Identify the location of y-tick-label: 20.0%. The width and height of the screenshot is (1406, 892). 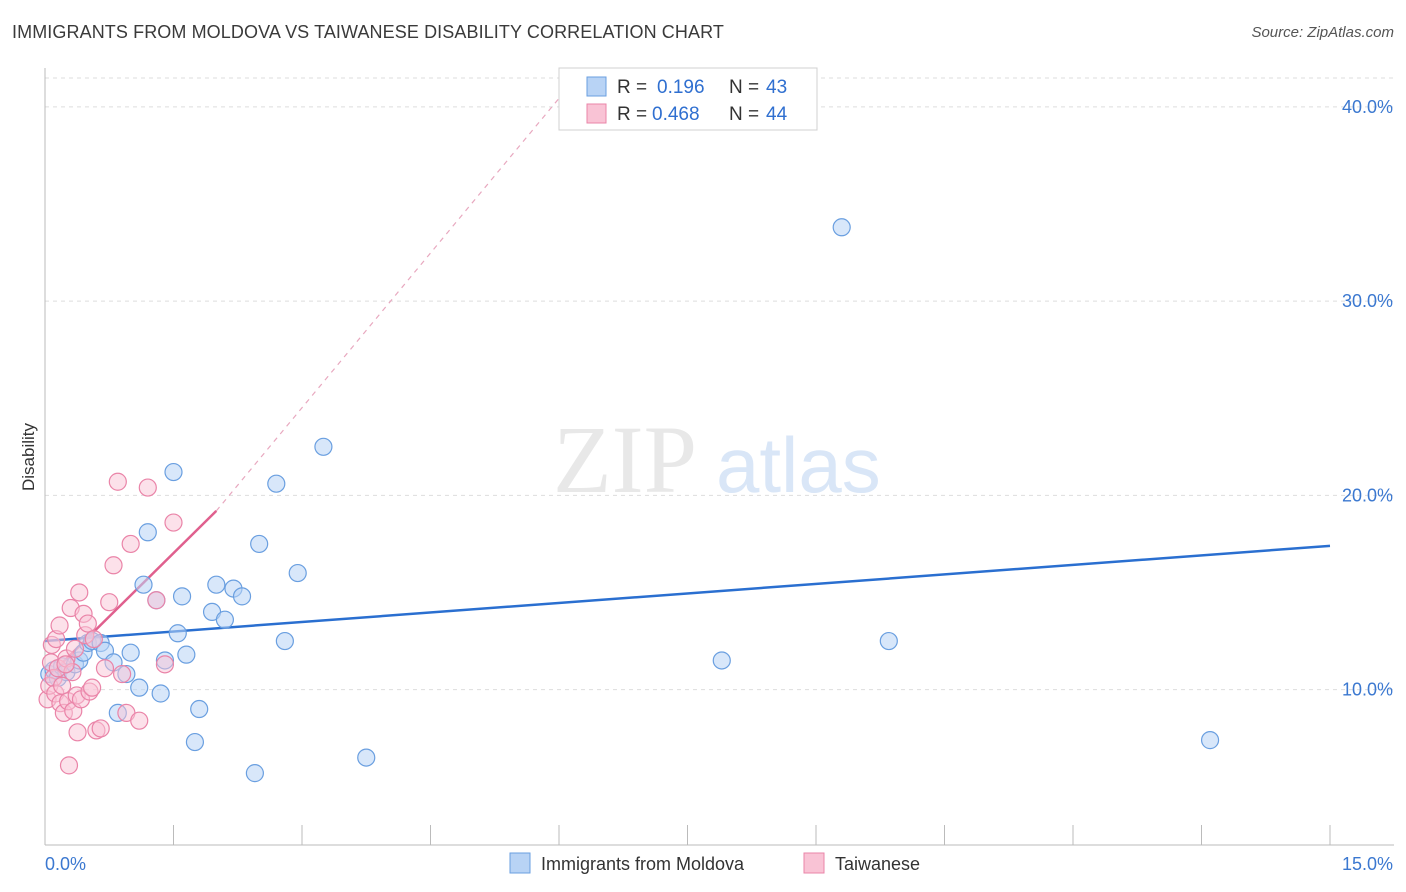
(1367, 495).